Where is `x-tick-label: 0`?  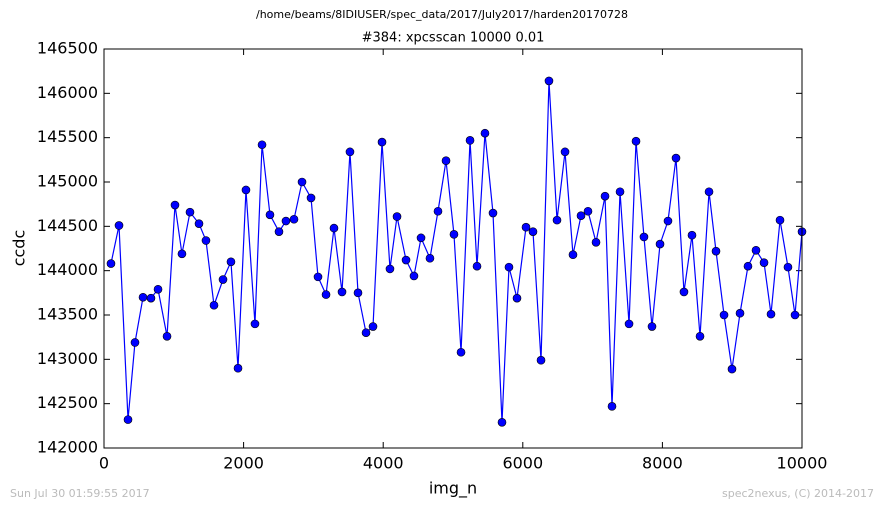
x-tick-label: 0 is located at coordinates (104, 463).